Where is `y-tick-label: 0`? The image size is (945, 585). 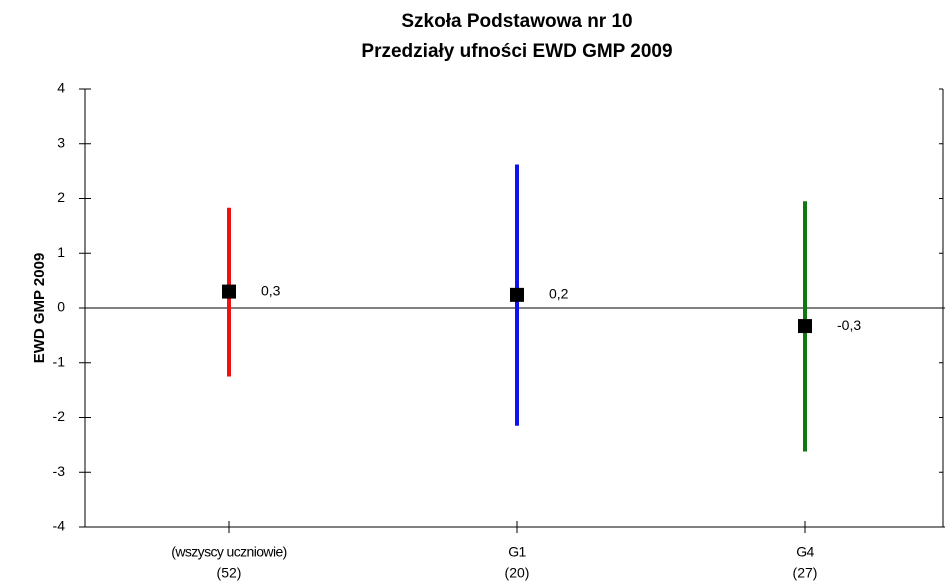
y-tick-label: 0 is located at coordinates (61, 307).